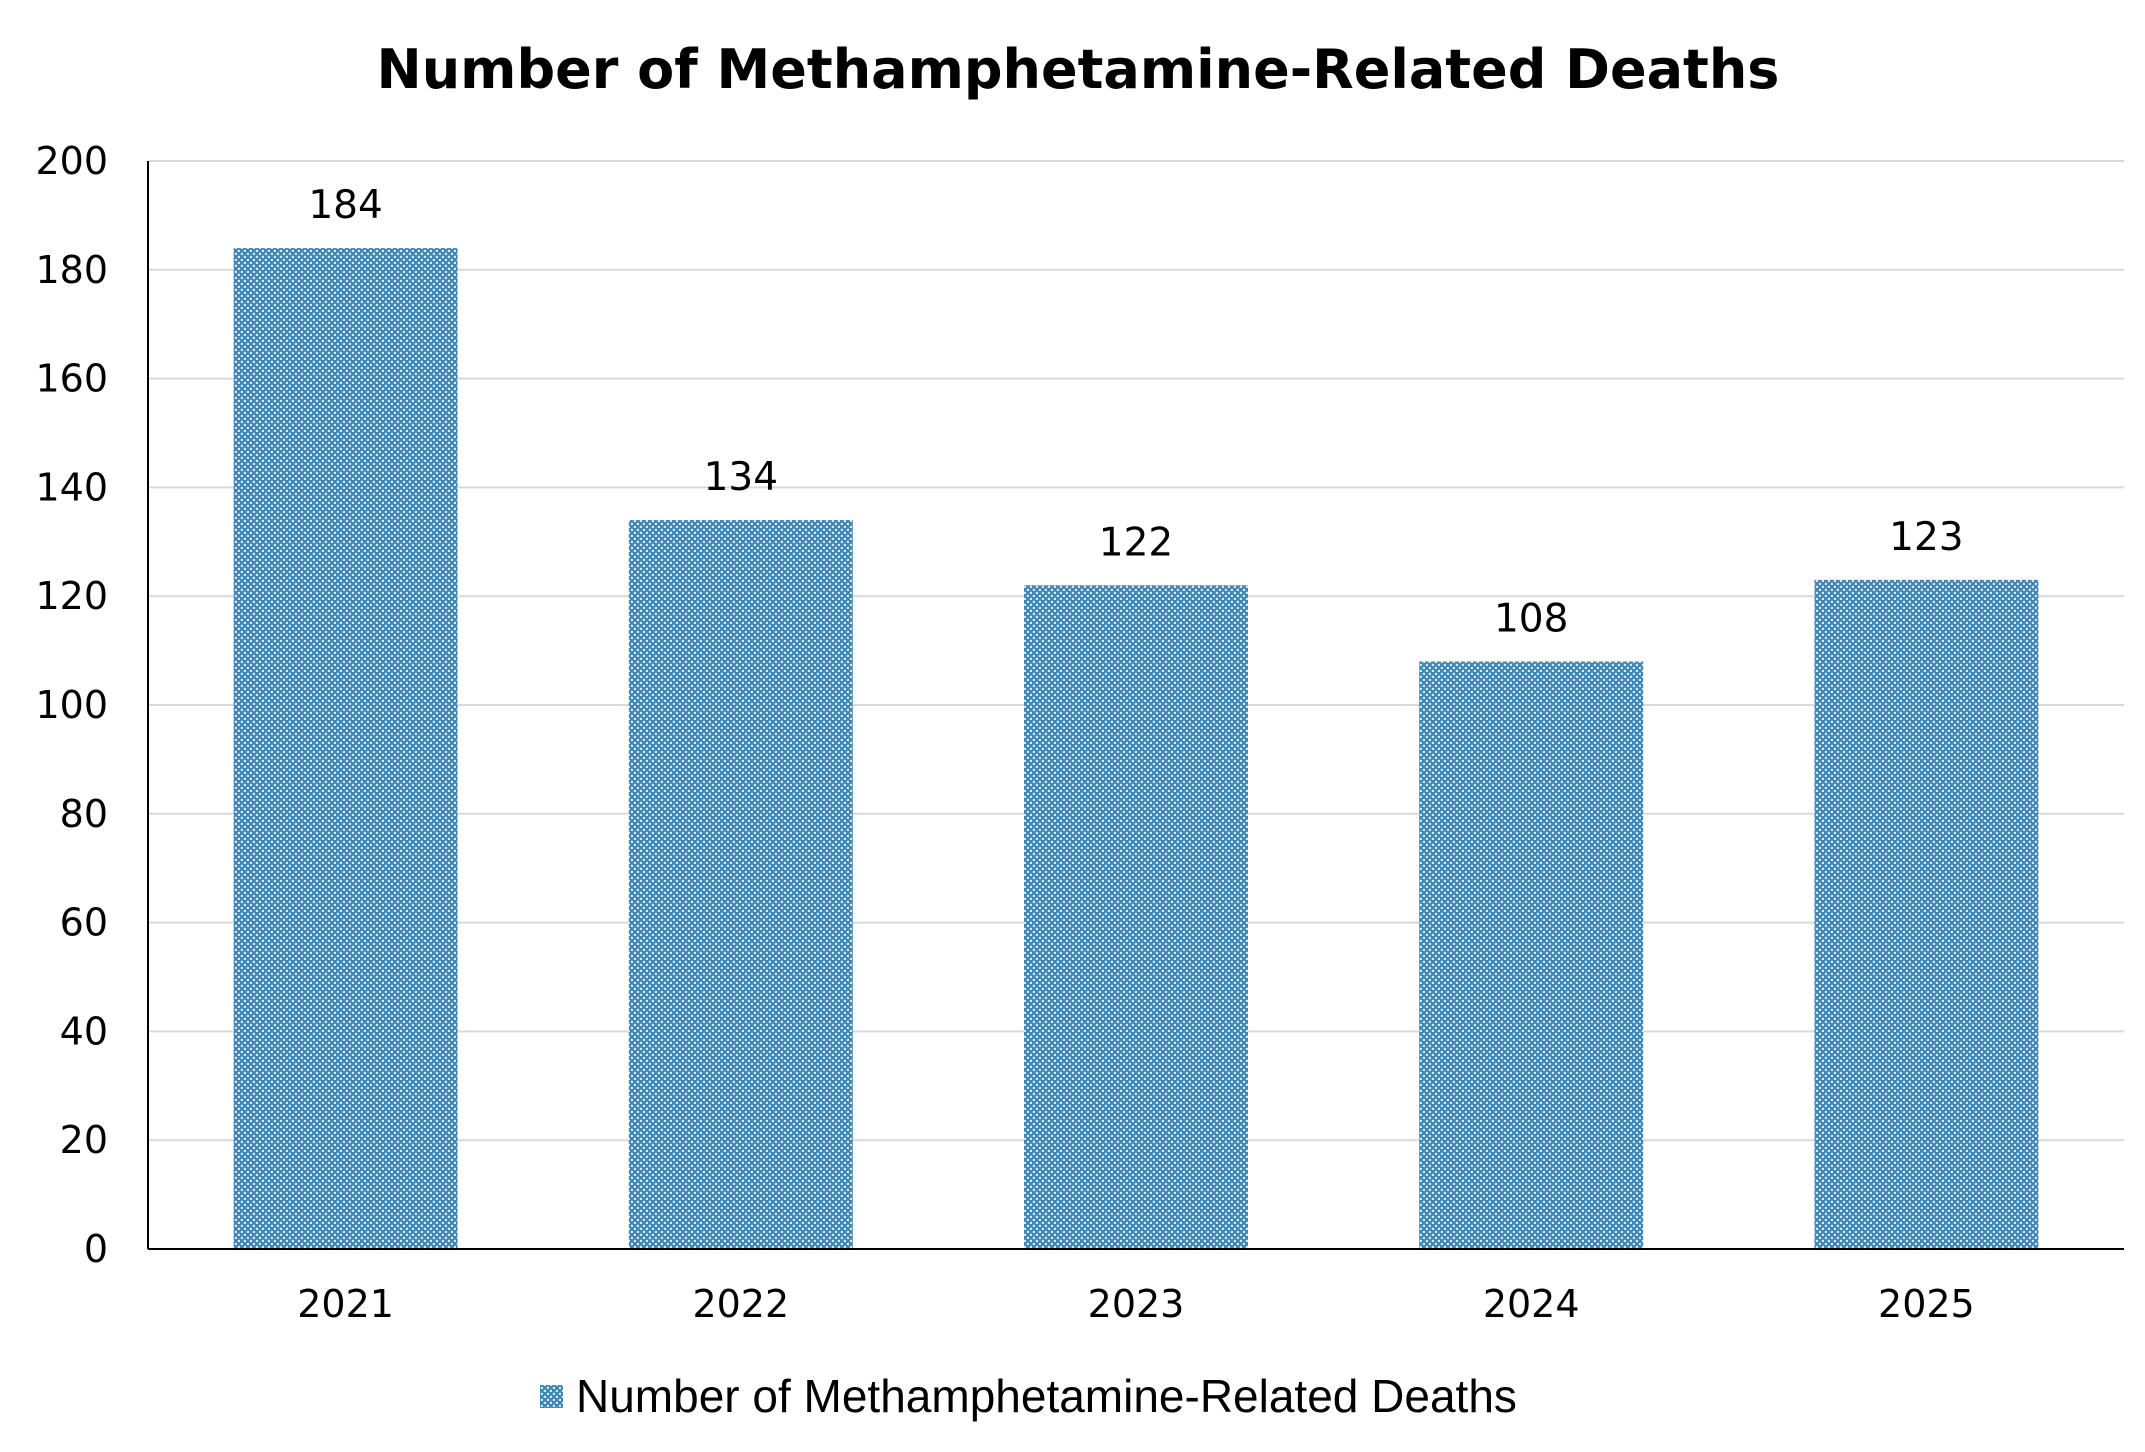 Image resolution: width=2145 pixels, height=1452 pixels. Describe the element at coordinates (1136, 917) in the screenshot. I see `bar-2023` at that location.